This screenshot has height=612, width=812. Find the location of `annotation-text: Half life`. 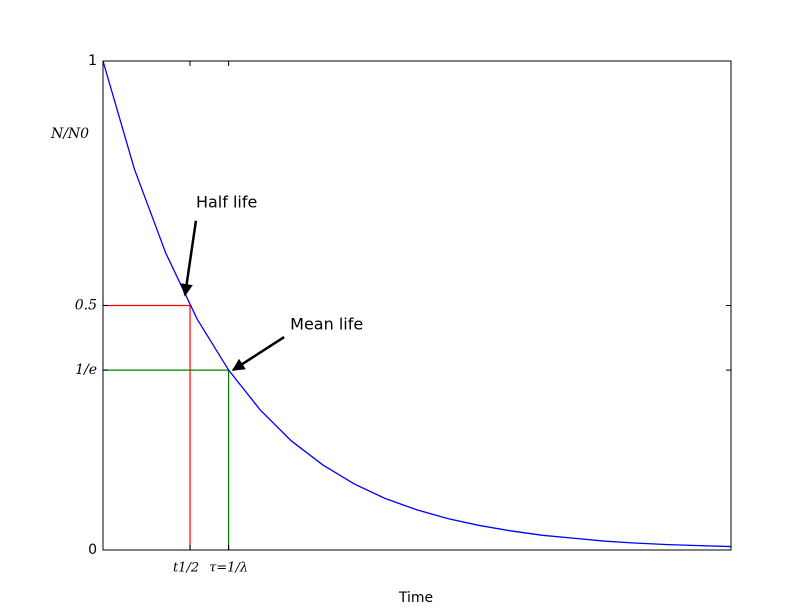

annotation-text: Half life is located at coordinates (226, 201).